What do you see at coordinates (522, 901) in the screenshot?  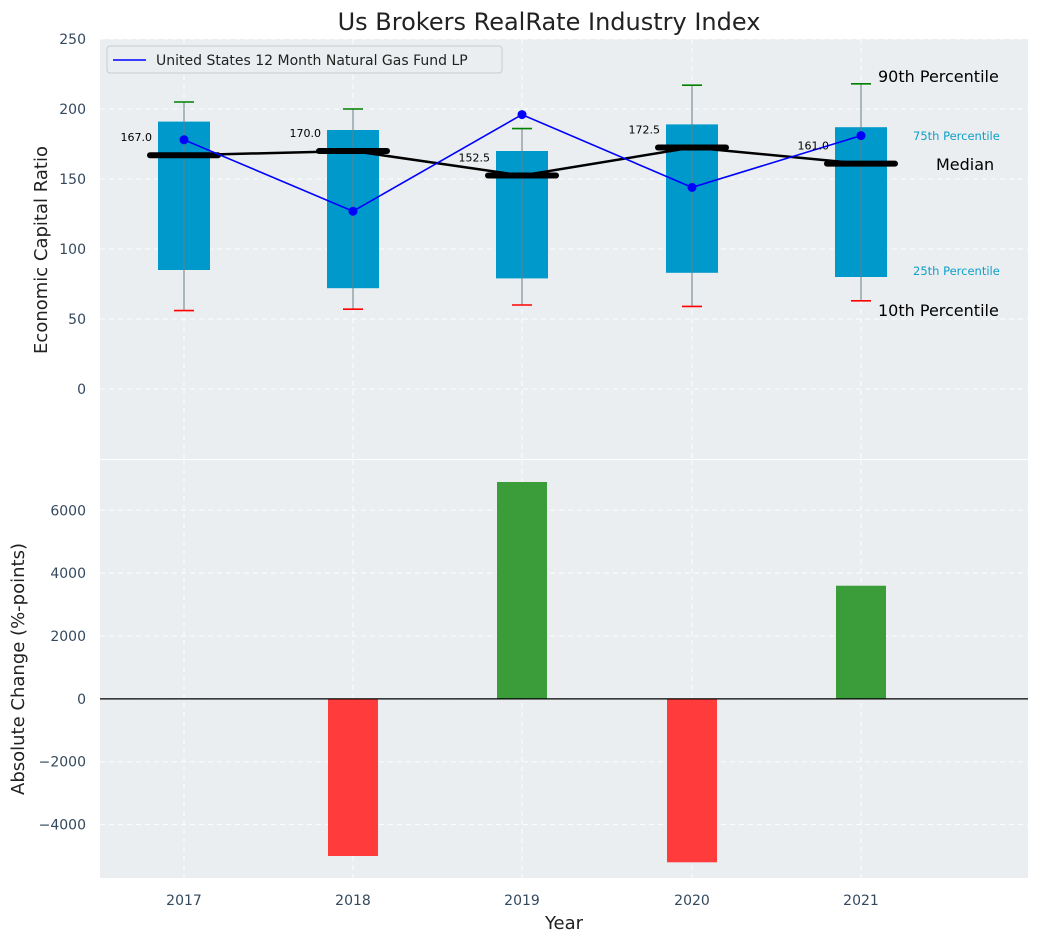 I see `x-tick-label: 2019` at bounding box center [522, 901].